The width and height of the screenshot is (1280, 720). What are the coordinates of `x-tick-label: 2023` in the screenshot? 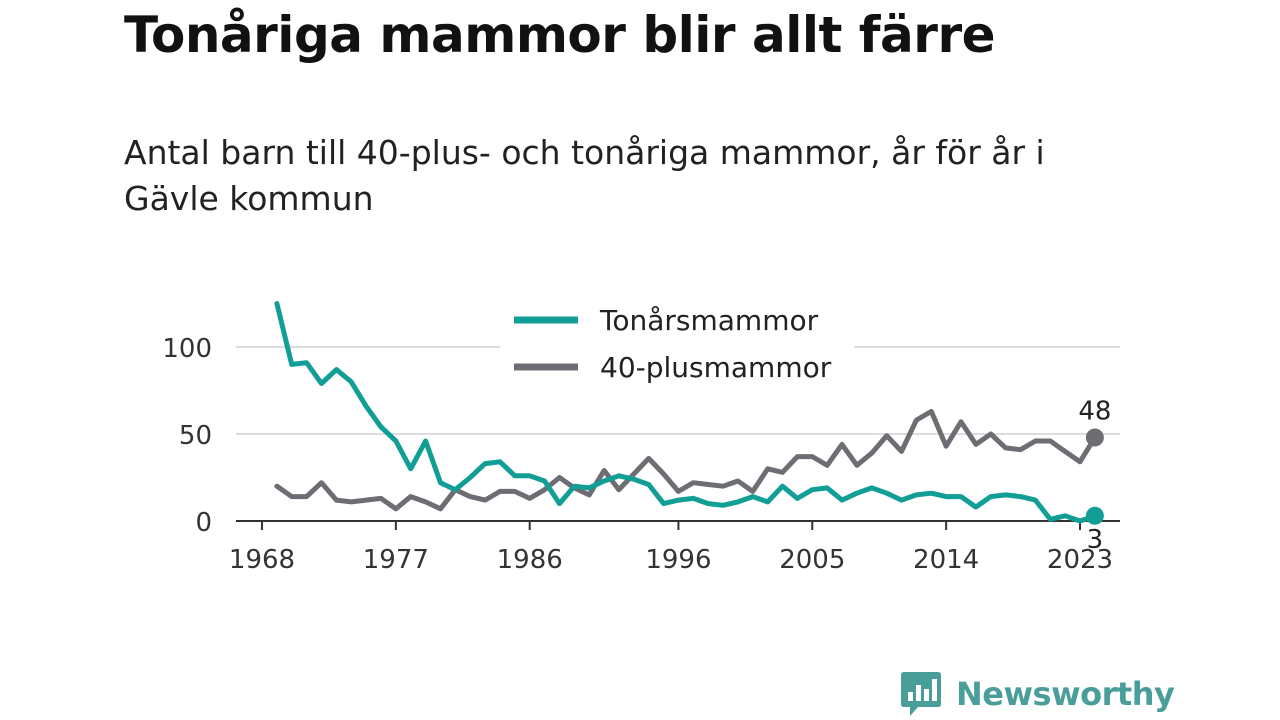 It's located at (1080, 560).